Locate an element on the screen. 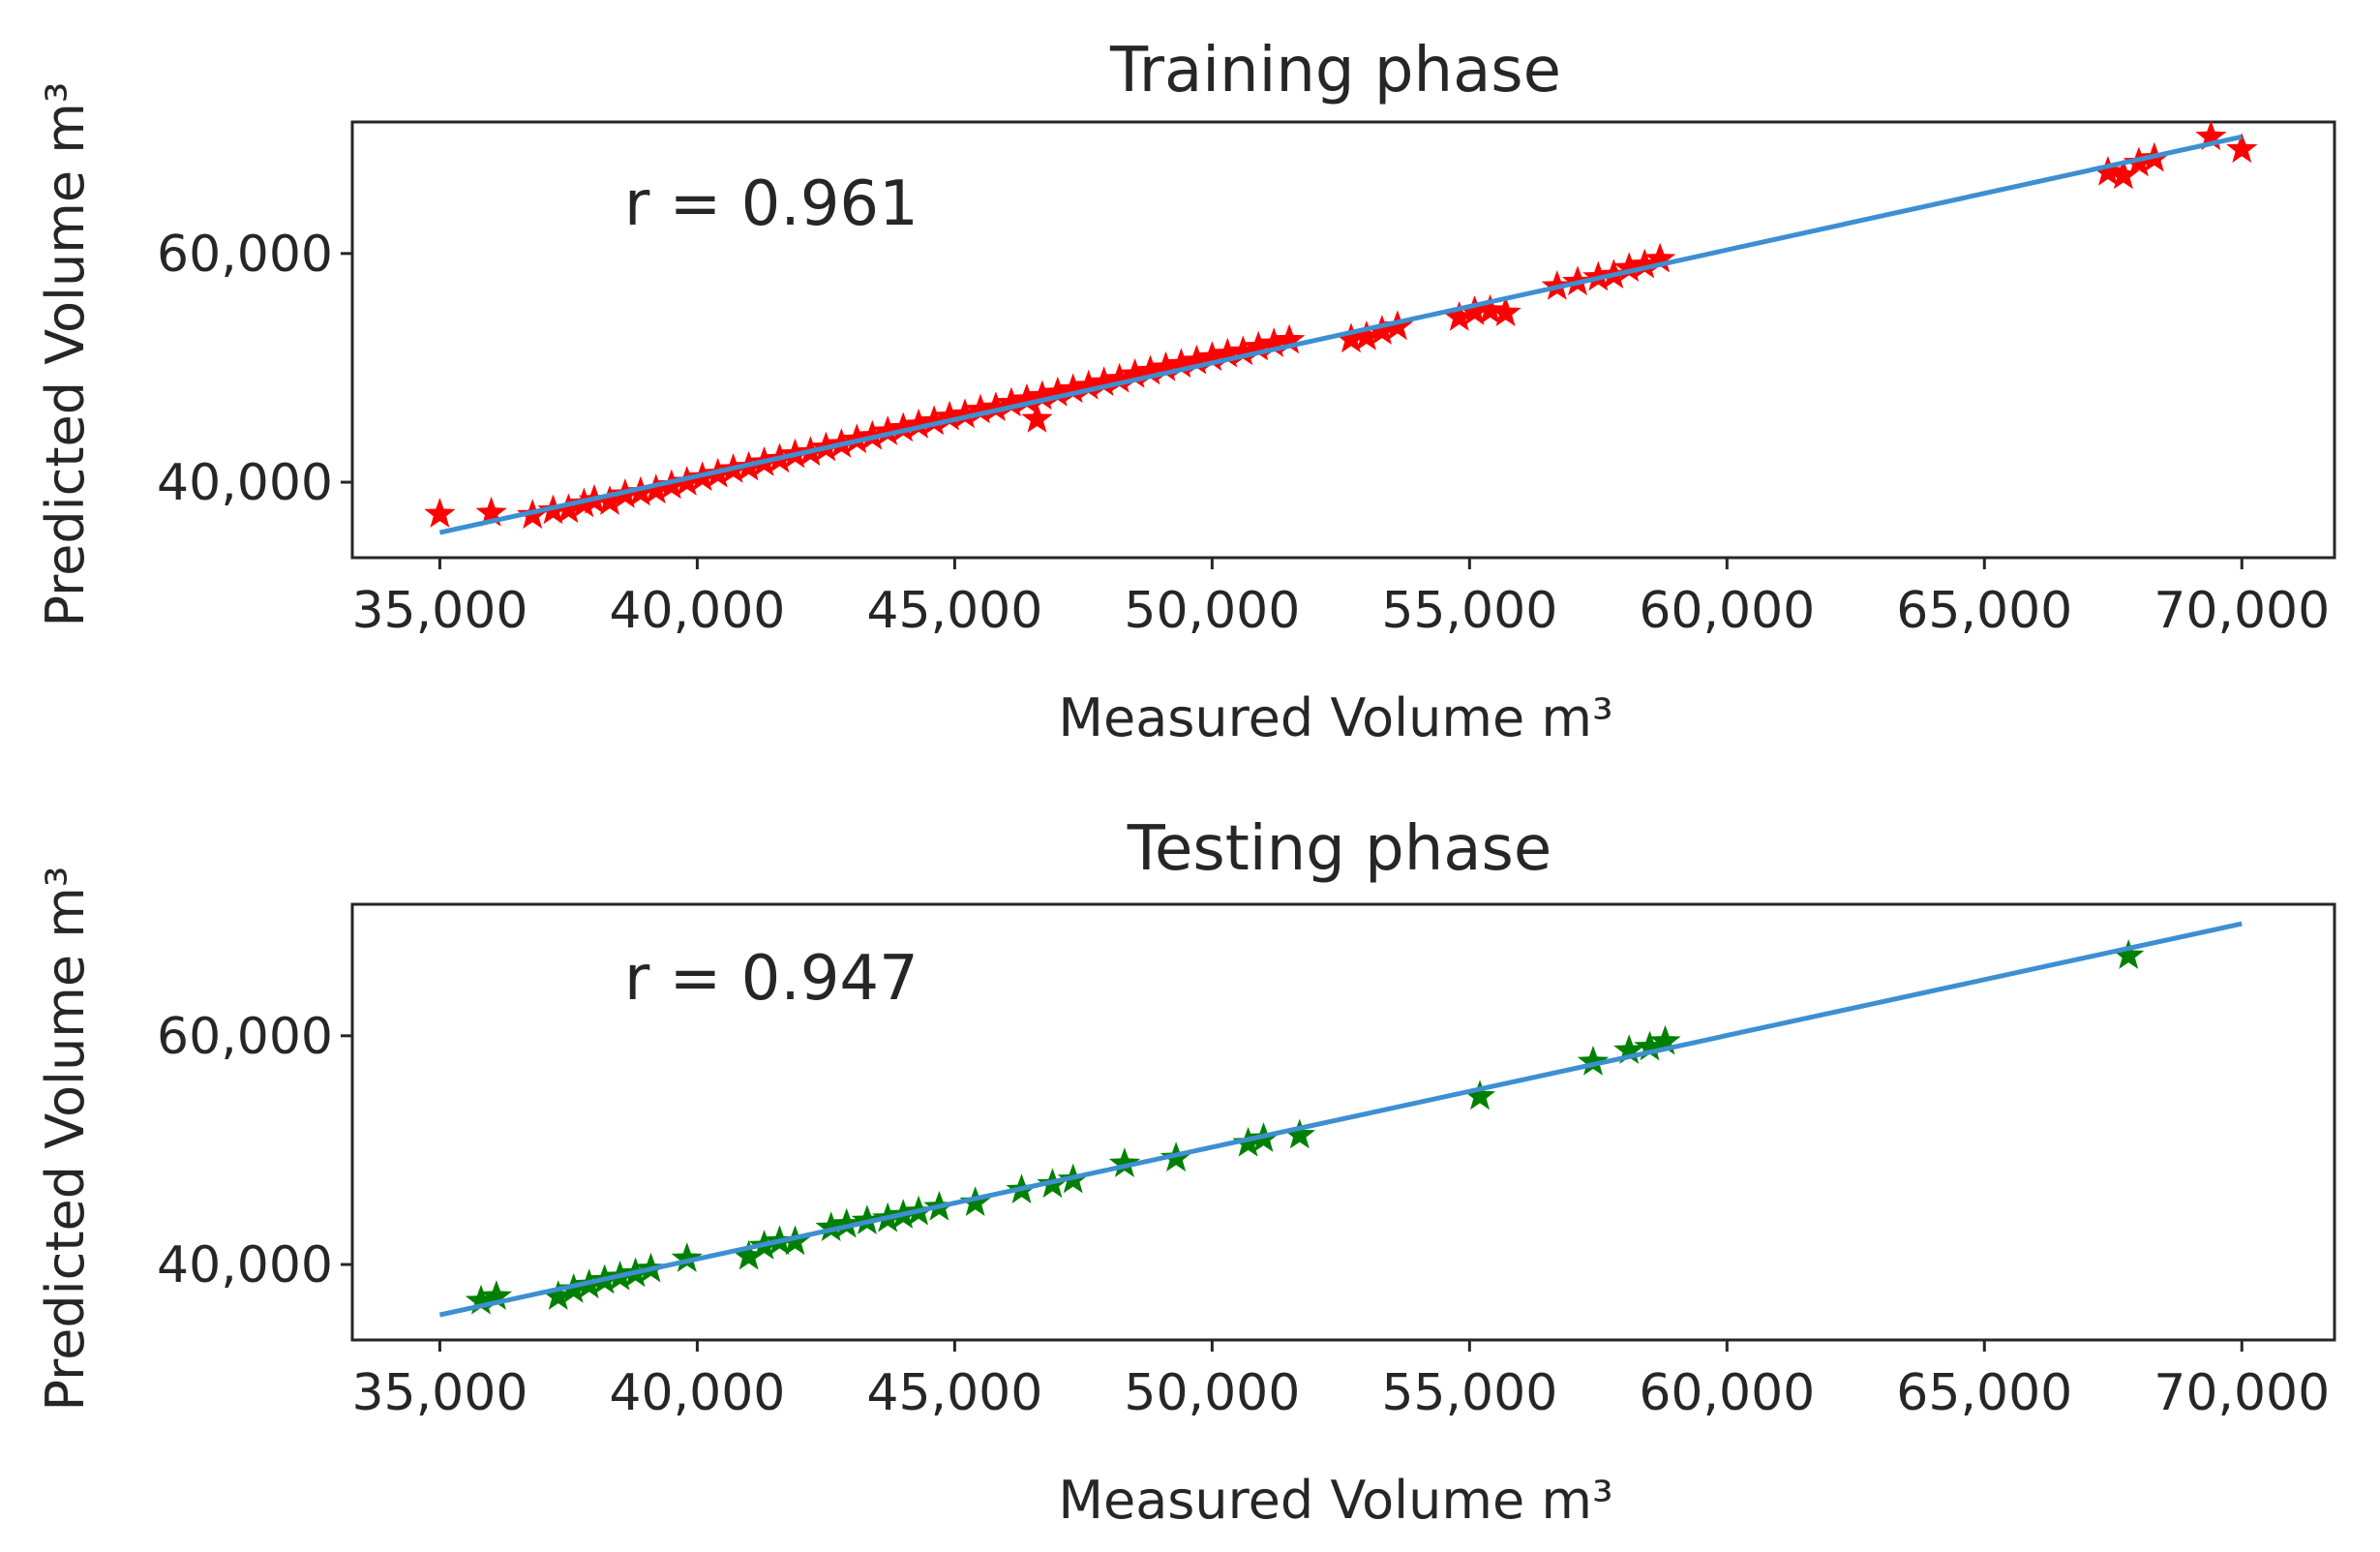  y-axis-label: Predicted Volume m³ is located at coordinates (65, 1139).